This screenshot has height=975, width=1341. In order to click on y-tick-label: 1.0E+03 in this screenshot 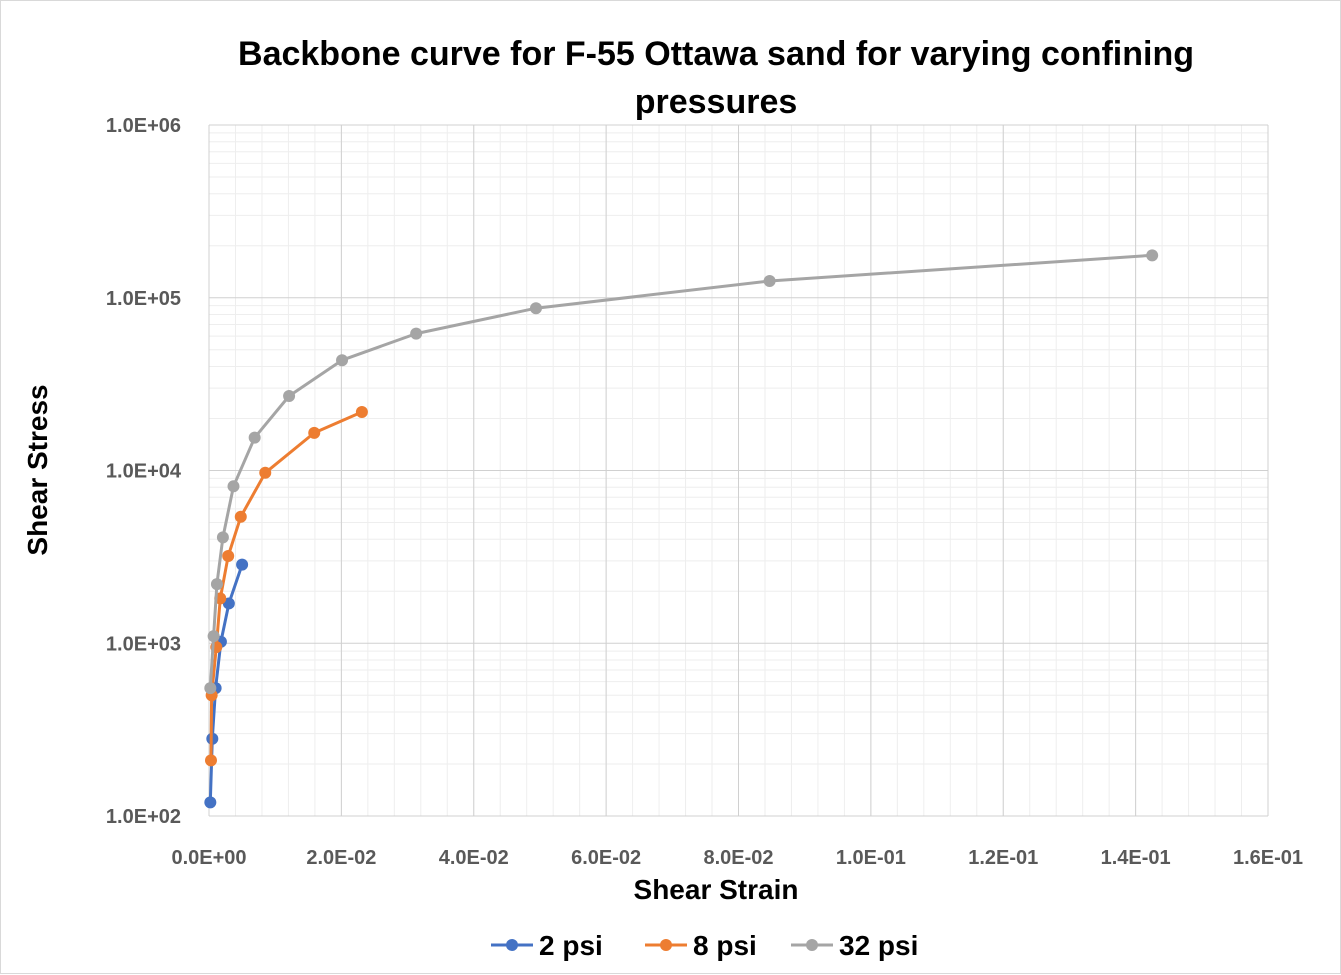, I will do `click(143, 644)`.